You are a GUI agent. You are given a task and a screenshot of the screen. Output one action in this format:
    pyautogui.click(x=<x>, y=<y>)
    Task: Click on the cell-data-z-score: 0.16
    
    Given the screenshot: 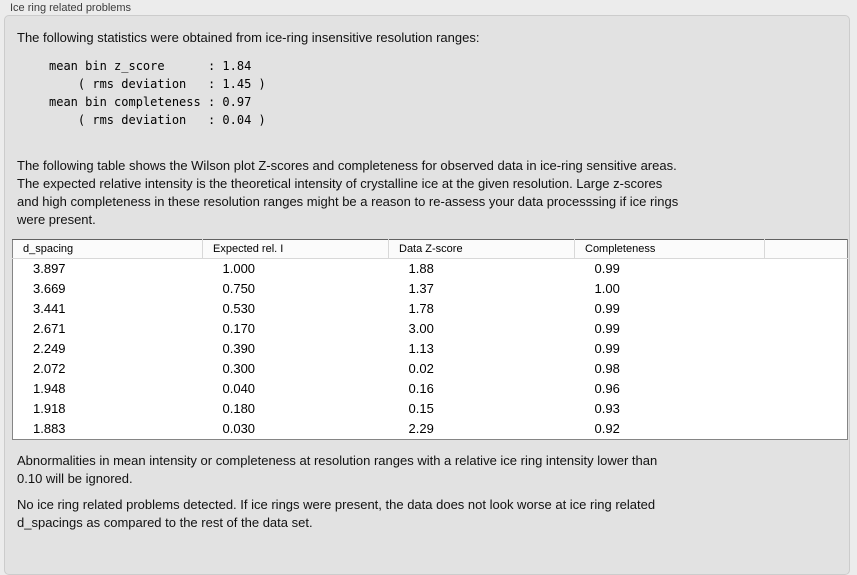 What is the action you would take?
    pyautogui.click(x=421, y=388)
    